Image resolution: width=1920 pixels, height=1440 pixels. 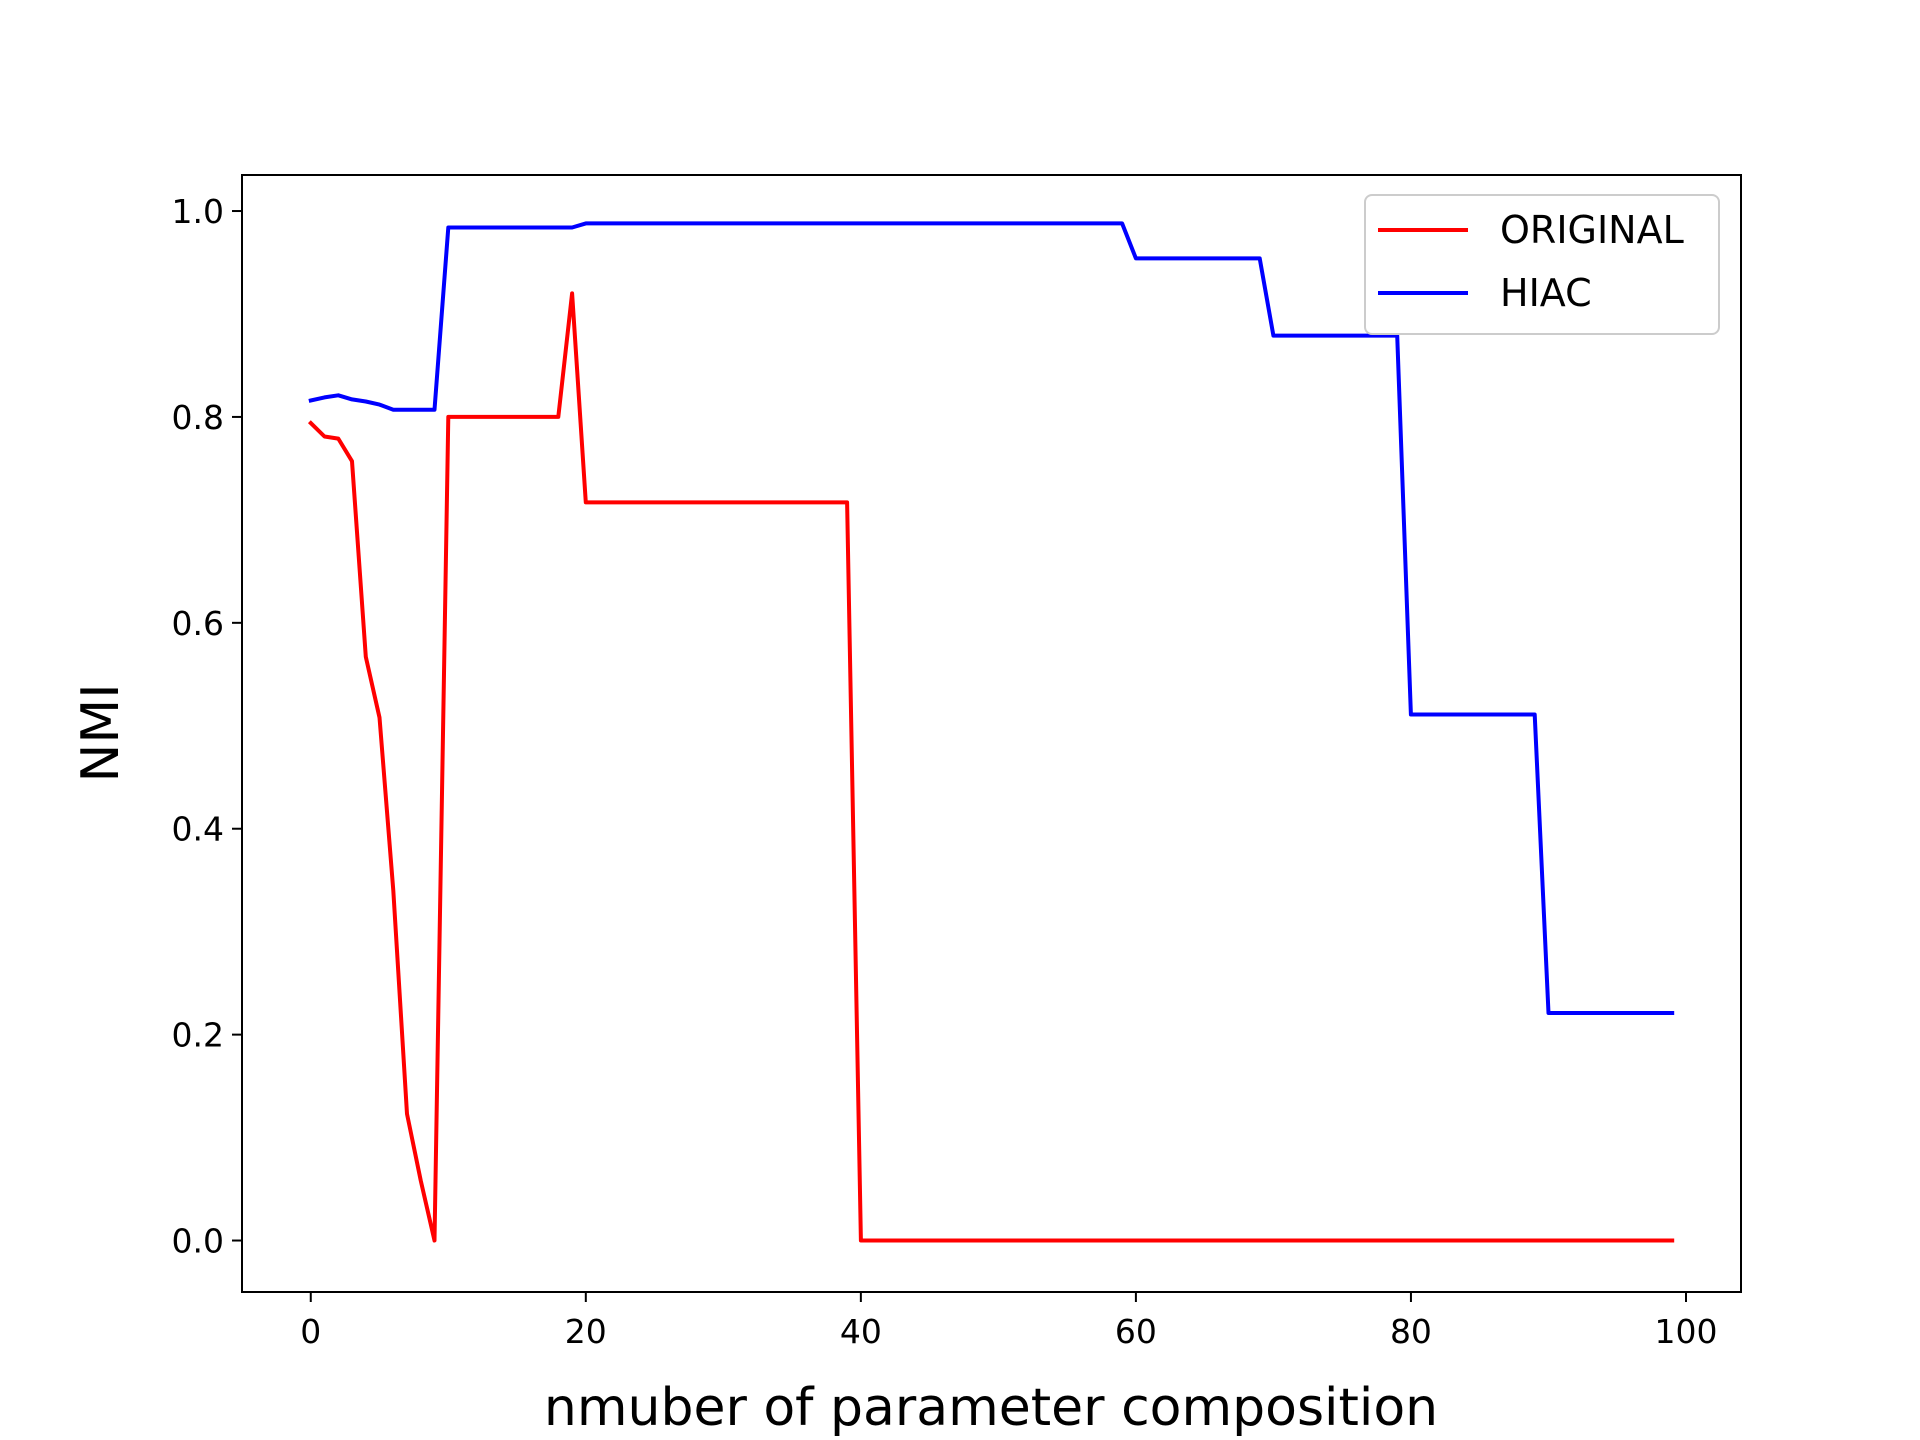 I want to click on y-tick-label: 0.8, so click(x=198, y=417).